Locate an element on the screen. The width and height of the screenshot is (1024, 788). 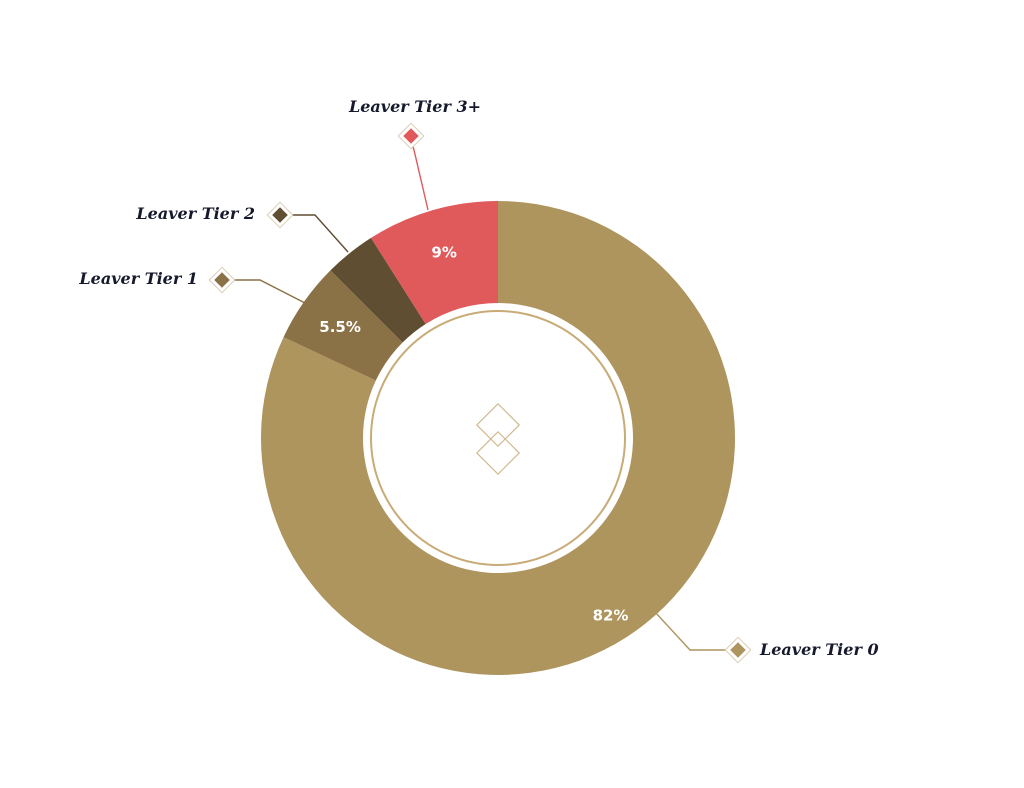
center-diamond-icon is located at coordinates (498, 439).